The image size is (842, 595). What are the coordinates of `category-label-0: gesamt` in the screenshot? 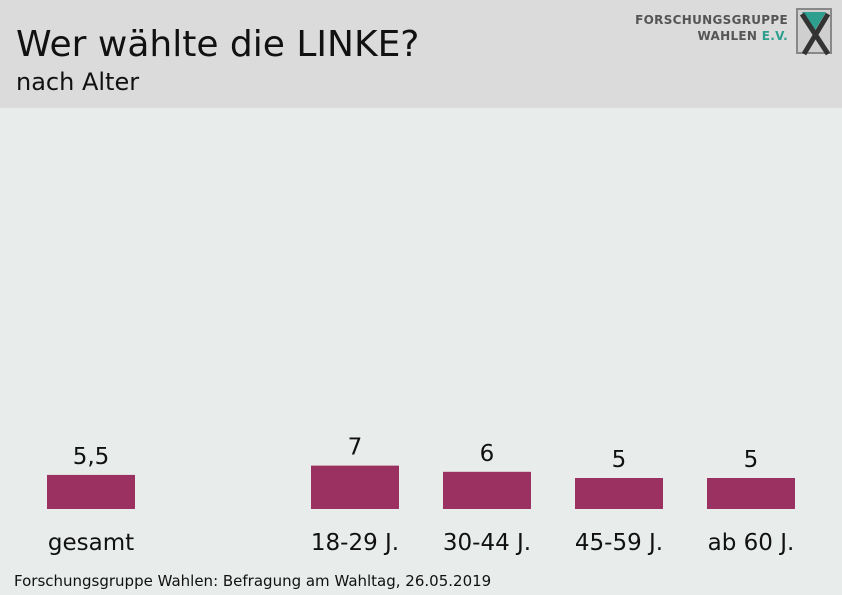 It's located at (91, 543).